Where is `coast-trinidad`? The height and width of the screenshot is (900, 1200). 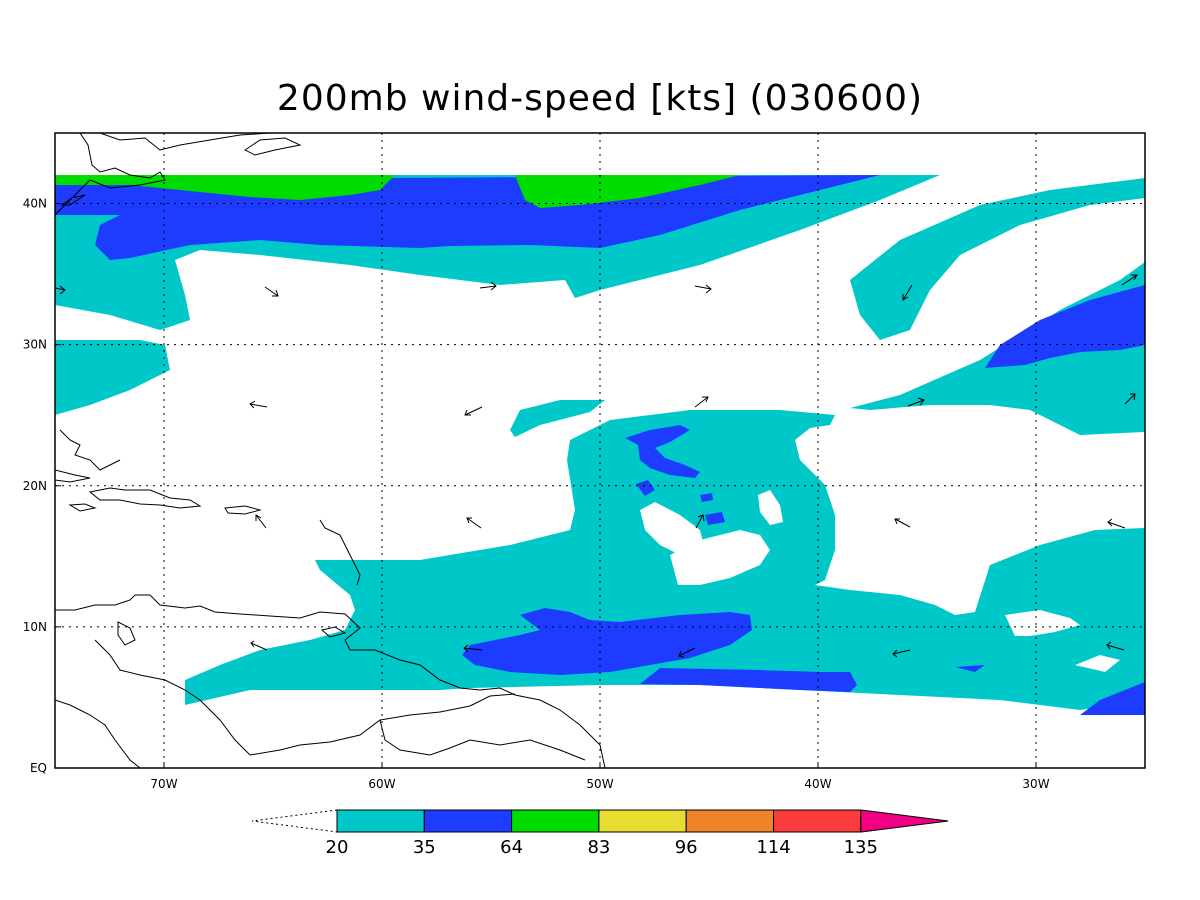
coast-trinidad is located at coordinates (333, 632).